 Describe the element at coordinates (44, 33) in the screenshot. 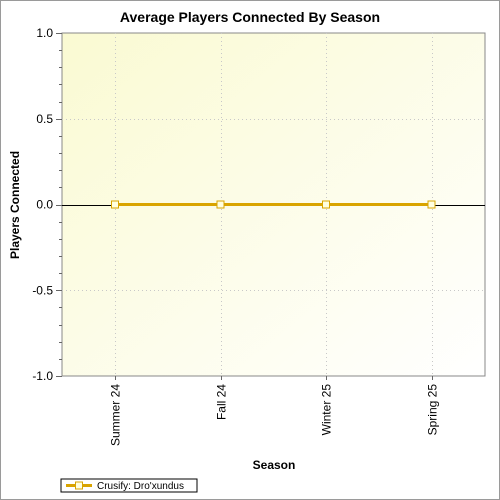

I see `y-tick-label: 1.0` at that location.